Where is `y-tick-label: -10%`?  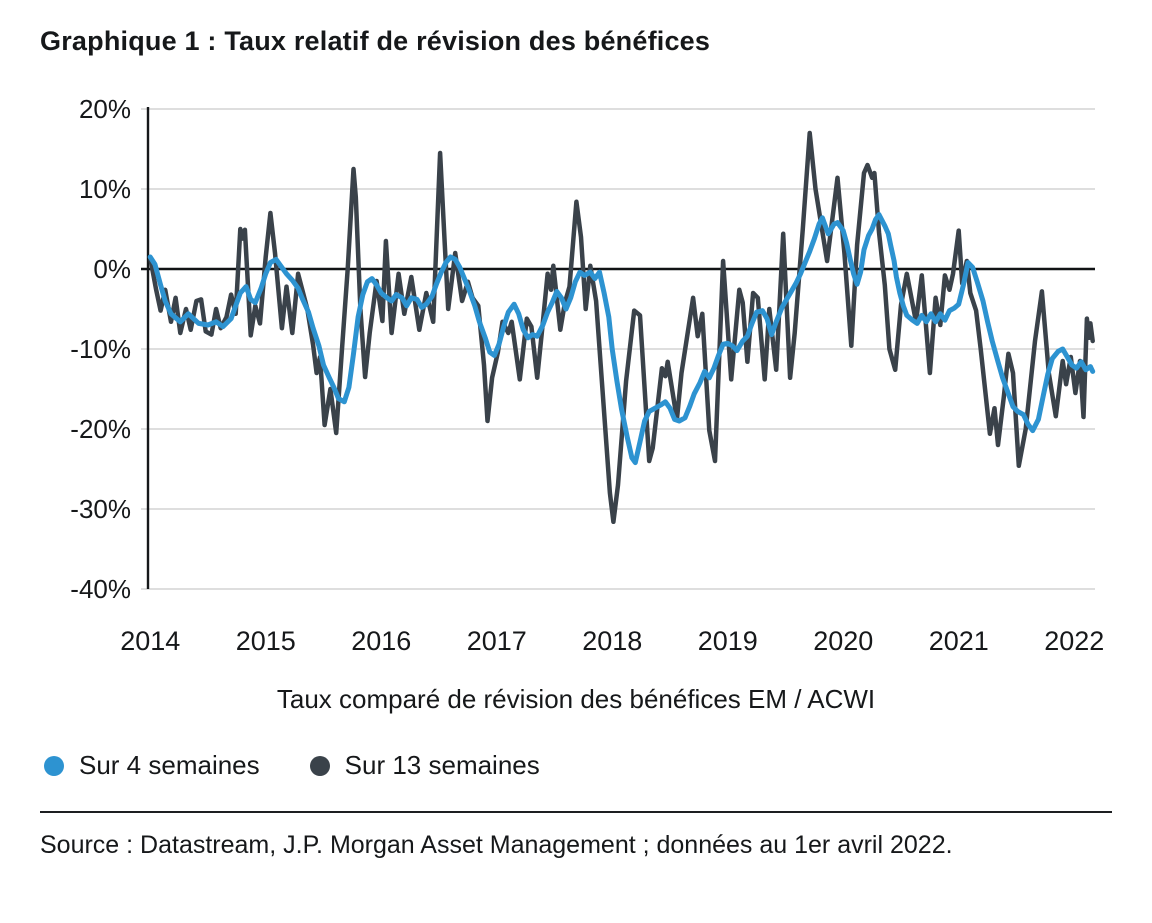
y-tick-label: -10% is located at coordinates (100, 349).